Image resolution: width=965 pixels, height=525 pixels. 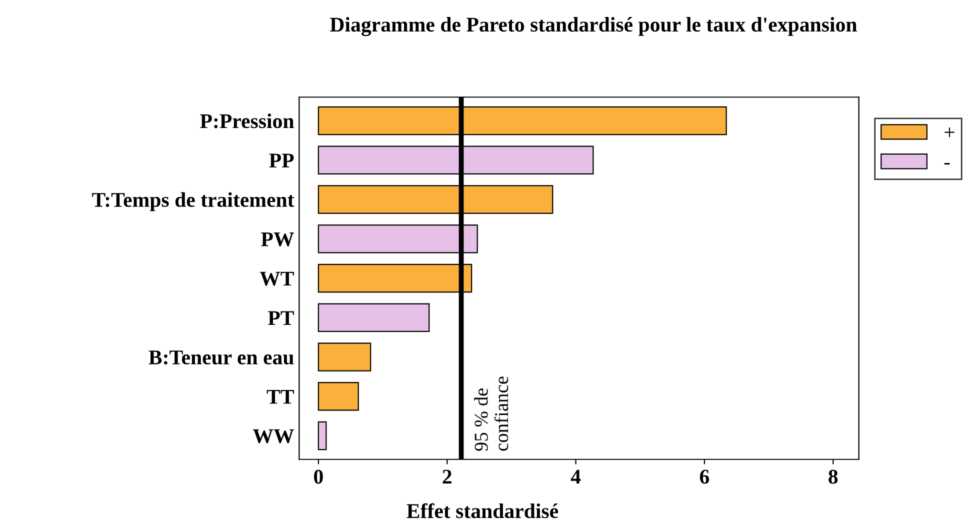 I want to click on chart-title: Diagramme de Pareto standardisé pour le taux d'expansion, so click(x=593, y=26).